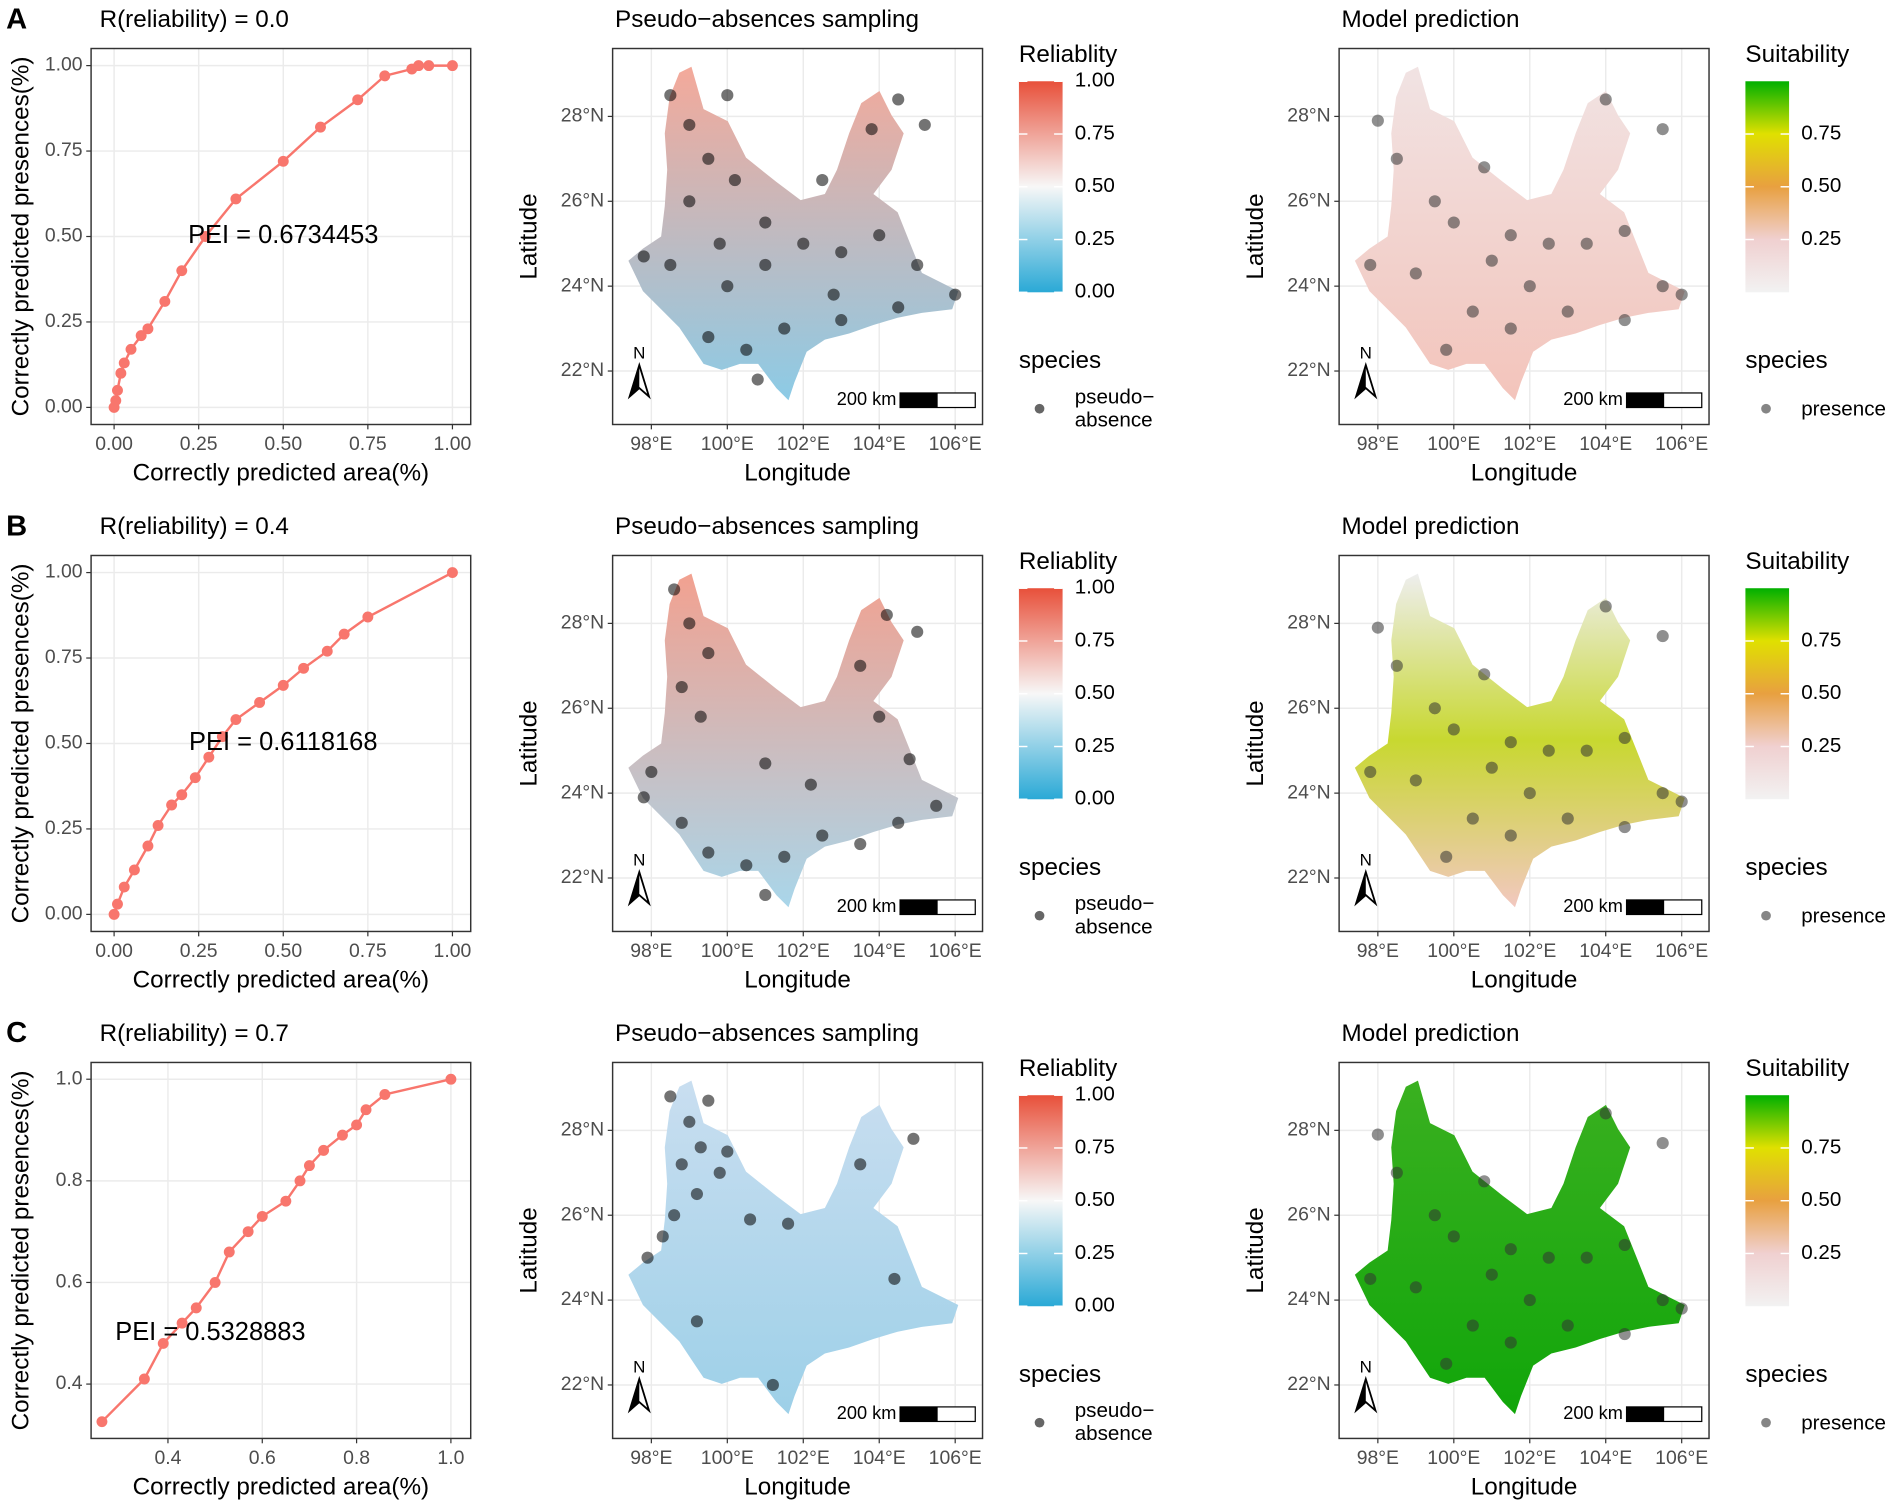  I want to click on y-tick-label: 0.00, so click(64, 407).